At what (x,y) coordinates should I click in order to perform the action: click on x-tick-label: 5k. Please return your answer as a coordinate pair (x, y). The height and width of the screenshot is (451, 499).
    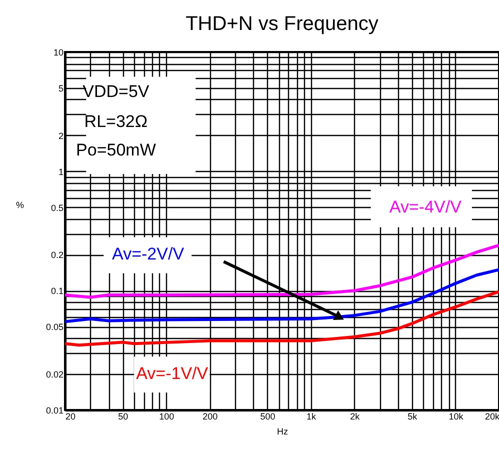
    Looking at the image, I should click on (413, 417).